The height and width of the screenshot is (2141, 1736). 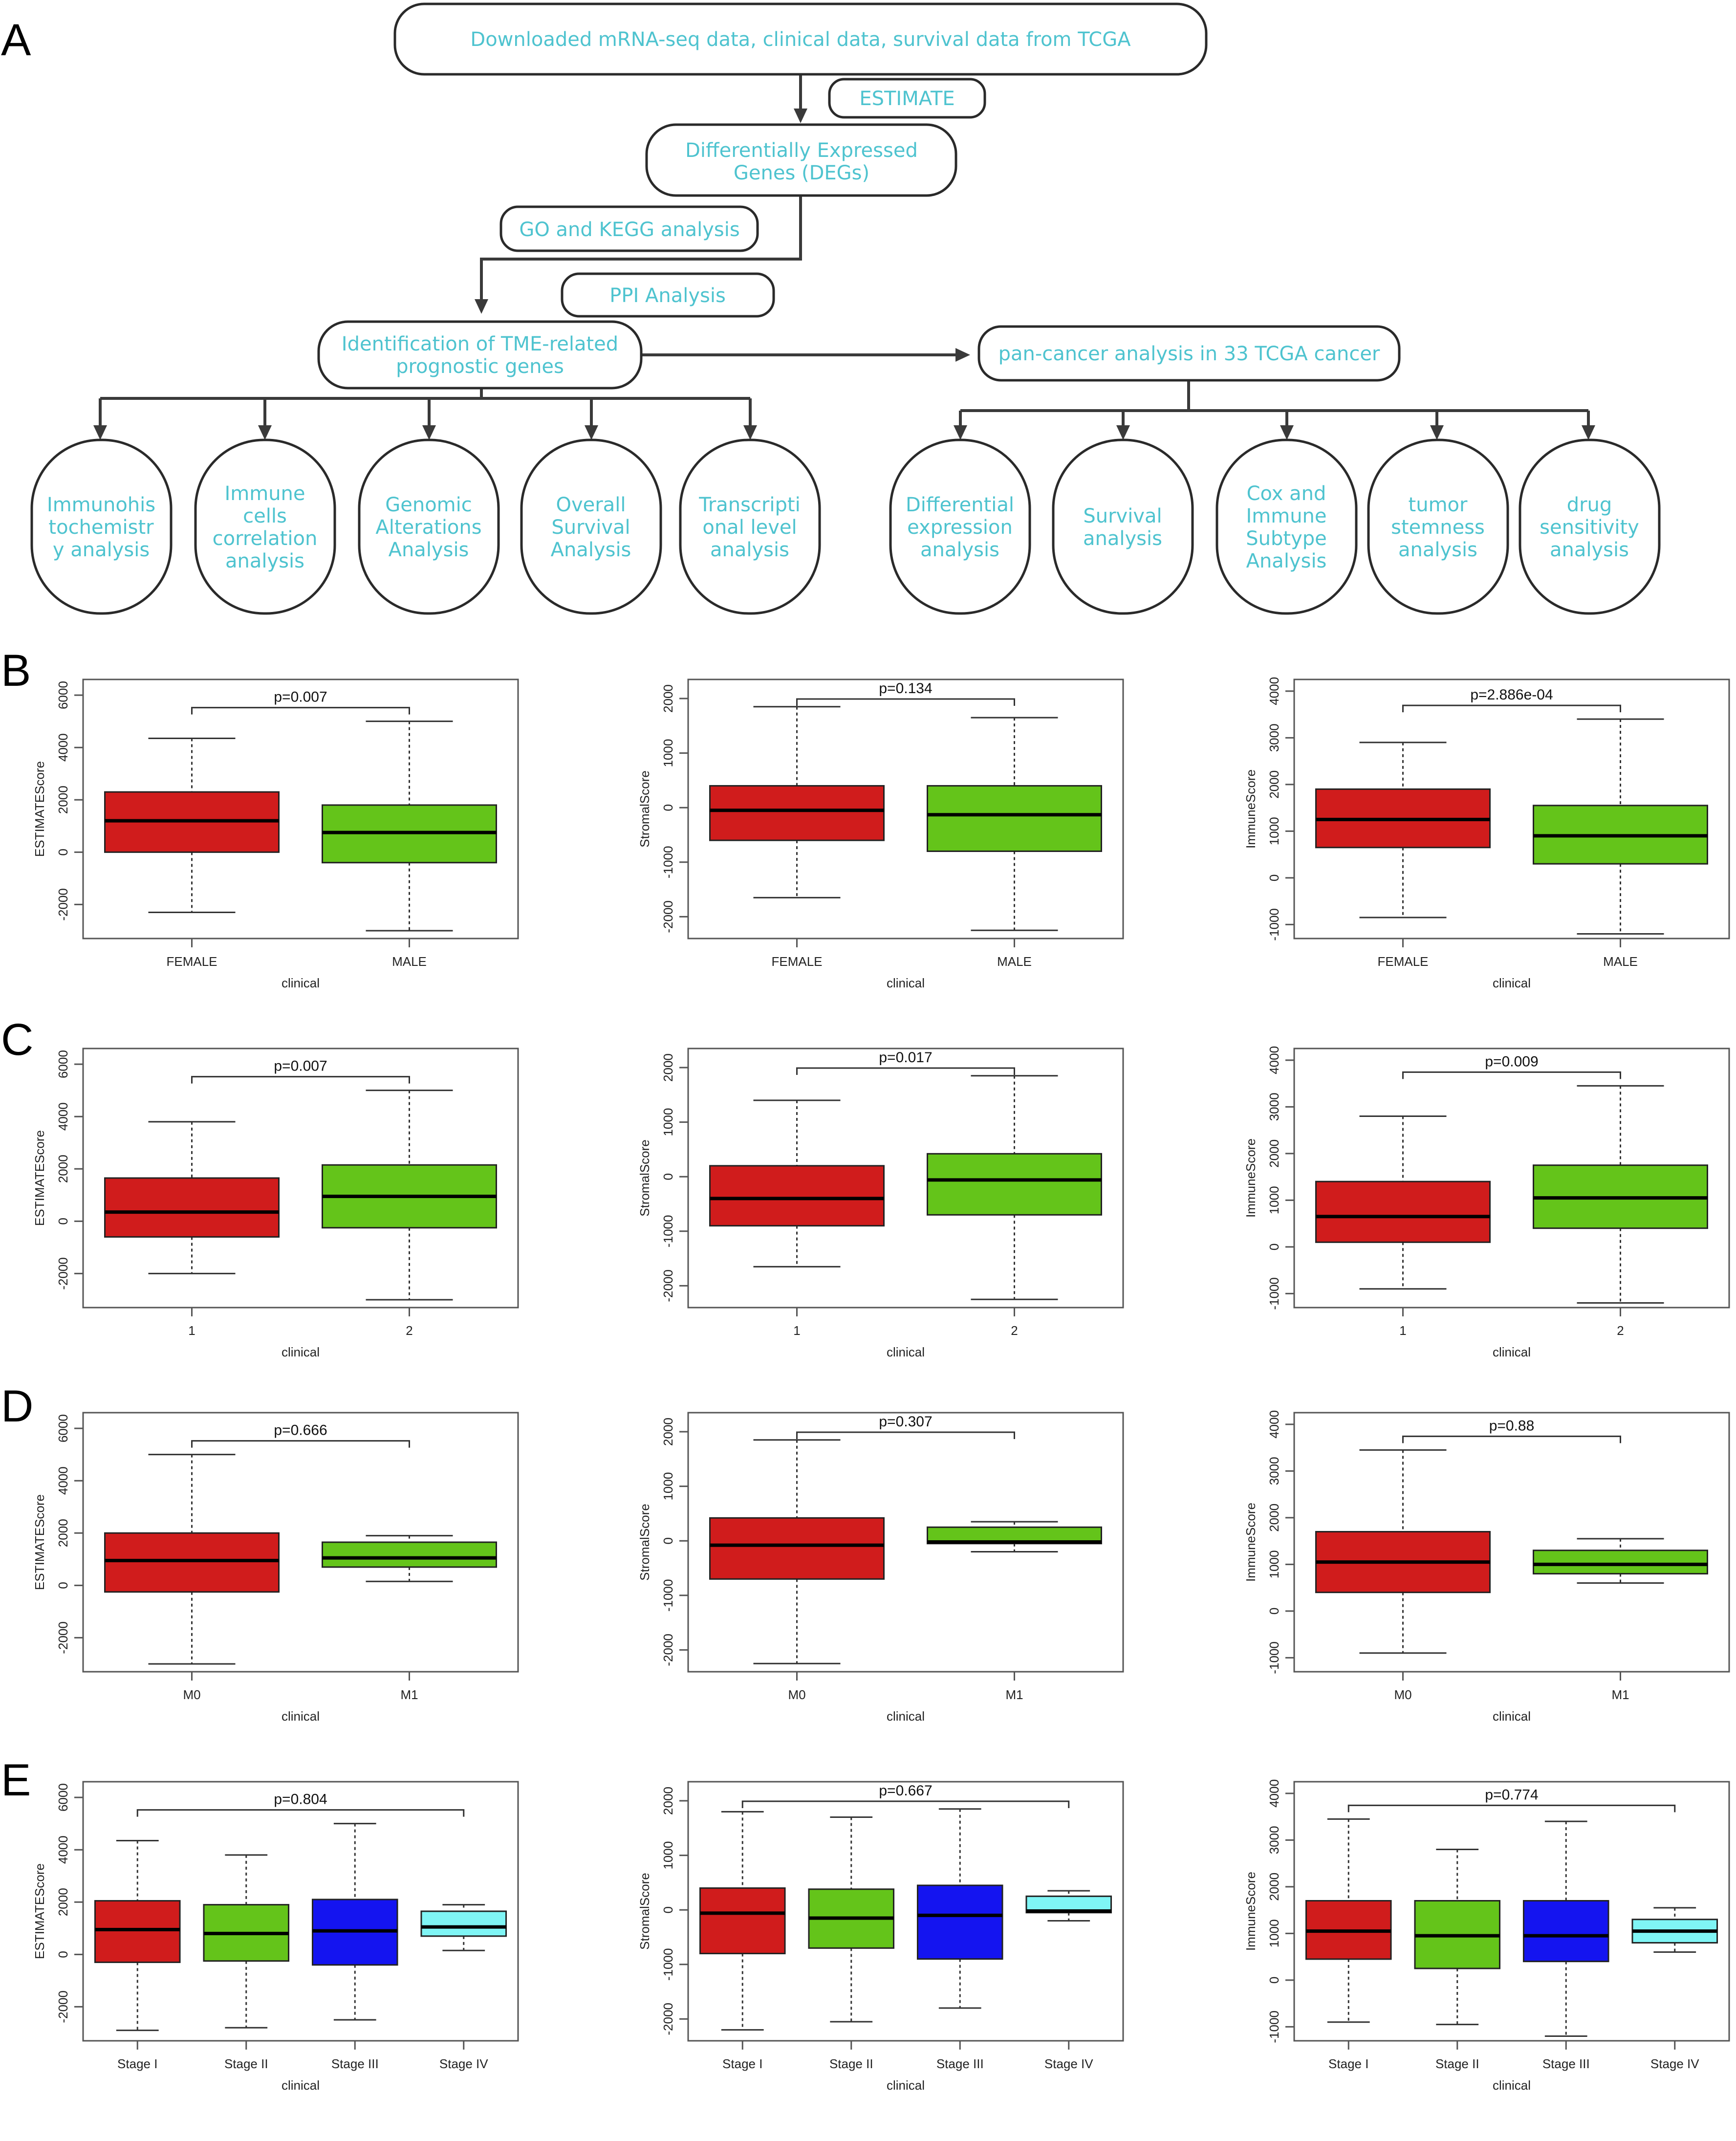 I want to click on box-estimate, so click(x=907, y=98).